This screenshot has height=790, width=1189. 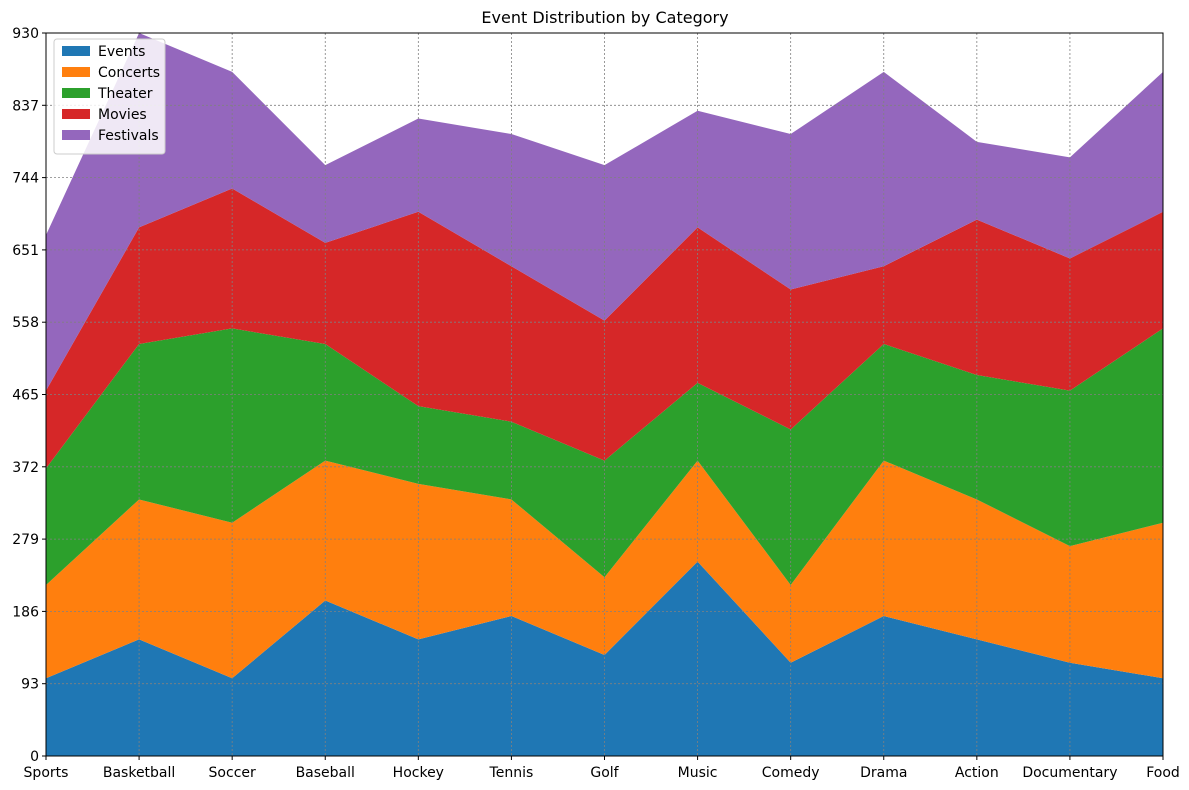 What do you see at coordinates (25, 396) in the screenshot?
I see `y-tick-label: 465` at bounding box center [25, 396].